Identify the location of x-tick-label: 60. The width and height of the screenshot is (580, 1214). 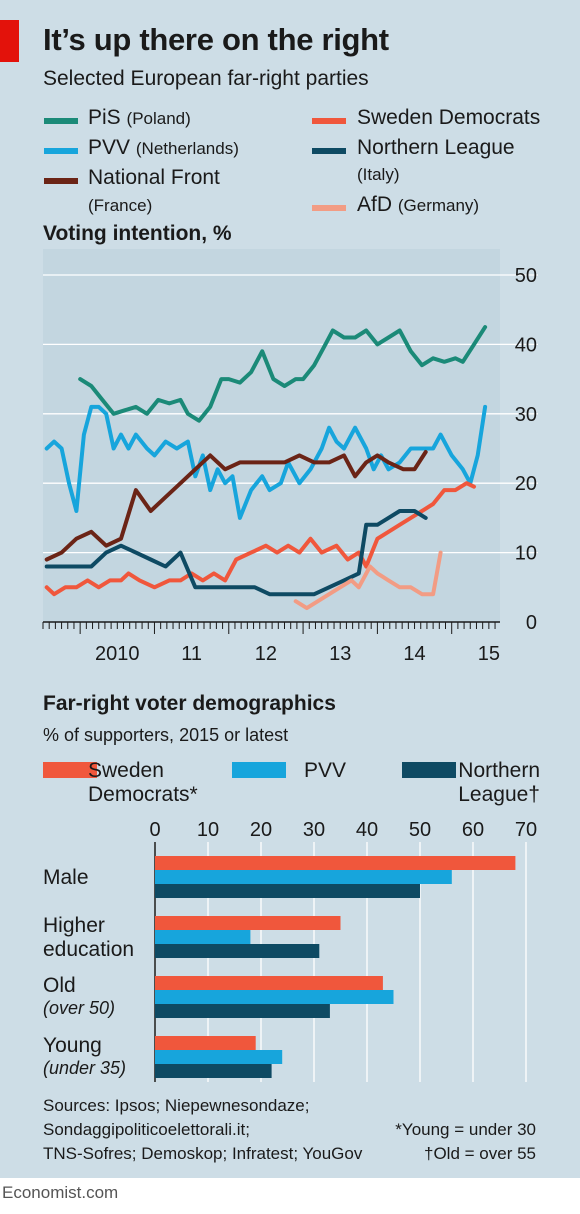
(473, 830).